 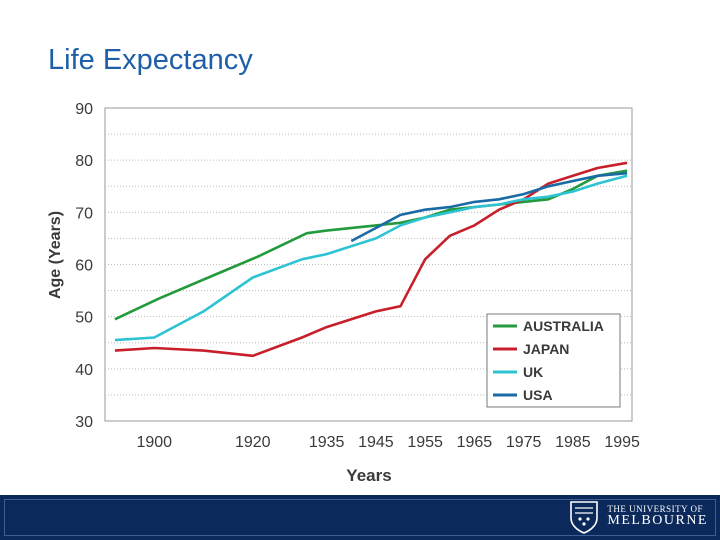 What do you see at coordinates (55, 255) in the screenshot?
I see `y-axis-label: Age (Years)` at bounding box center [55, 255].